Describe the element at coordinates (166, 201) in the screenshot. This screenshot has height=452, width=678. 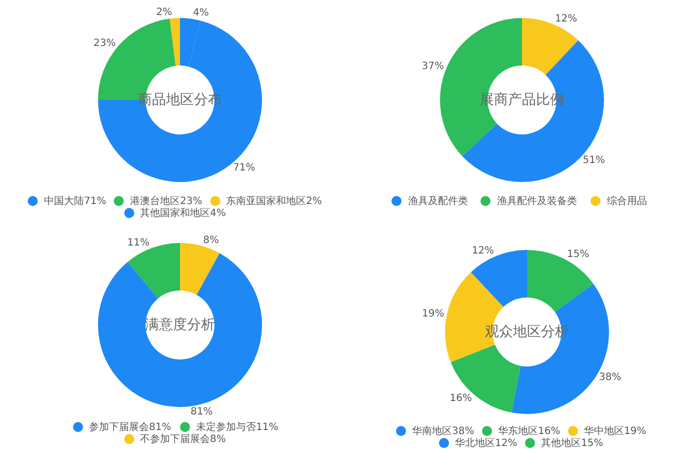
I see `legend-label: 港澳台地区23%` at that location.